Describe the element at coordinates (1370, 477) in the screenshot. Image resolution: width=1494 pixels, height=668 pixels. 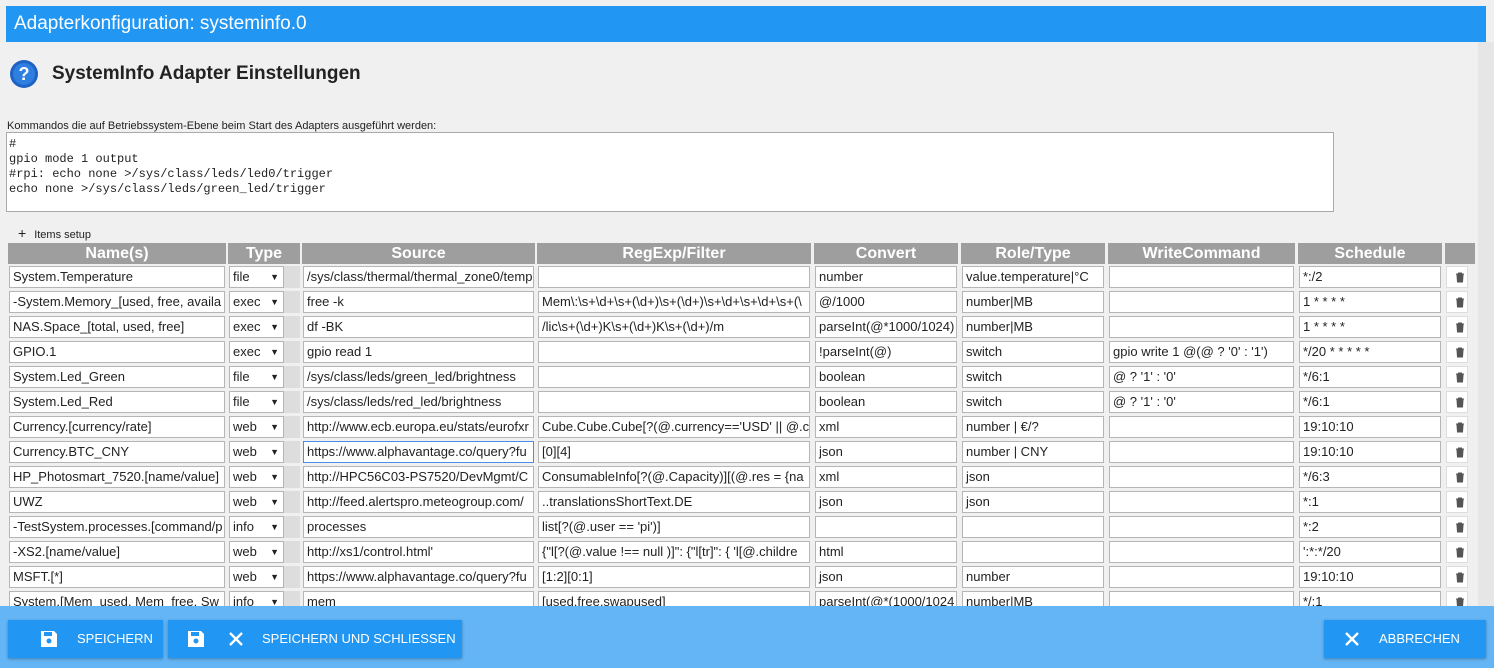
I see `cell-input: */6:3` at that location.